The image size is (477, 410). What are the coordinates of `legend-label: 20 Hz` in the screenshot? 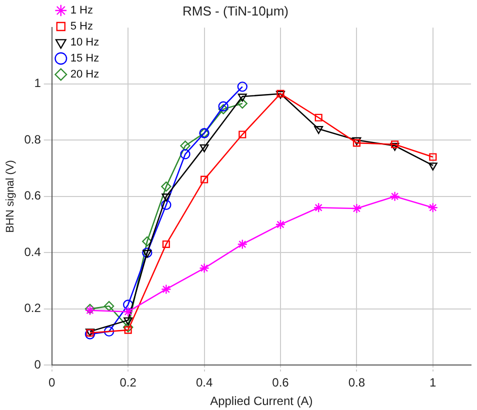 It's located at (85, 74).